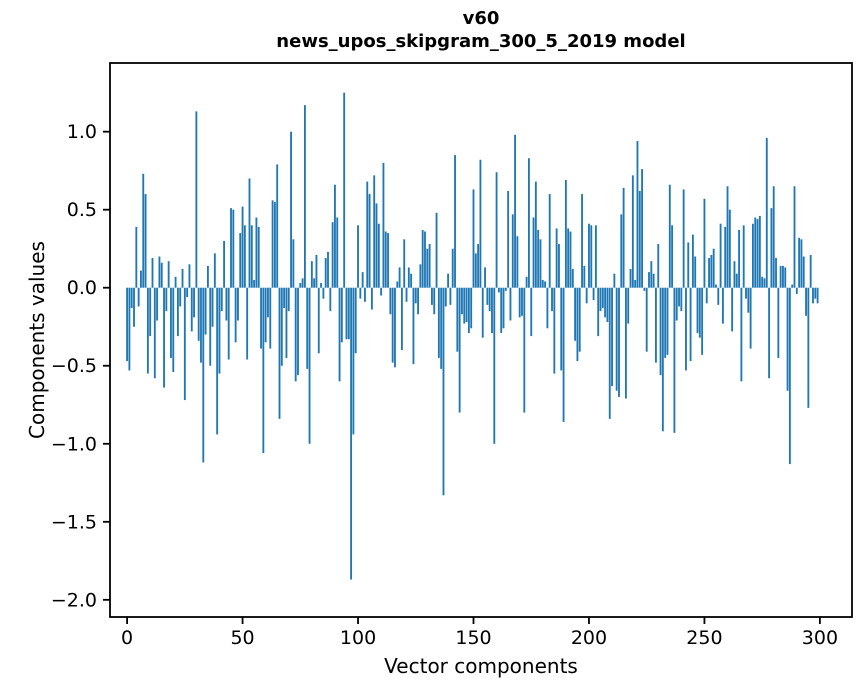 This screenshot has width=867, height=696. What do you see at coordinates (74, 444) in the screenshot?
I see `y-tick-label: −1.0` at bounding box center [74, 444].